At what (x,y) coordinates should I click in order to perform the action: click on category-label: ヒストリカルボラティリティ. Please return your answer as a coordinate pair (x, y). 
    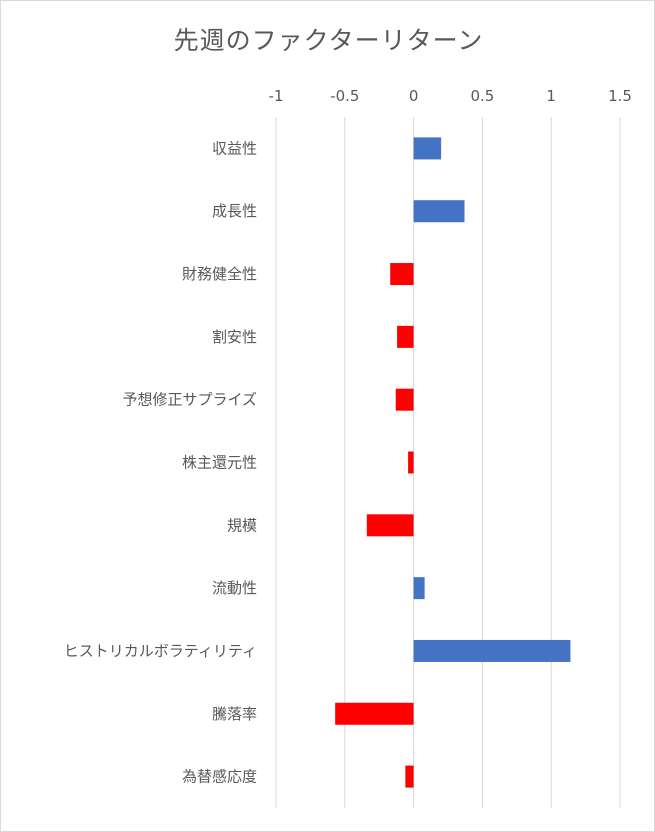
    Looking at the image, I should click on (160, 651).